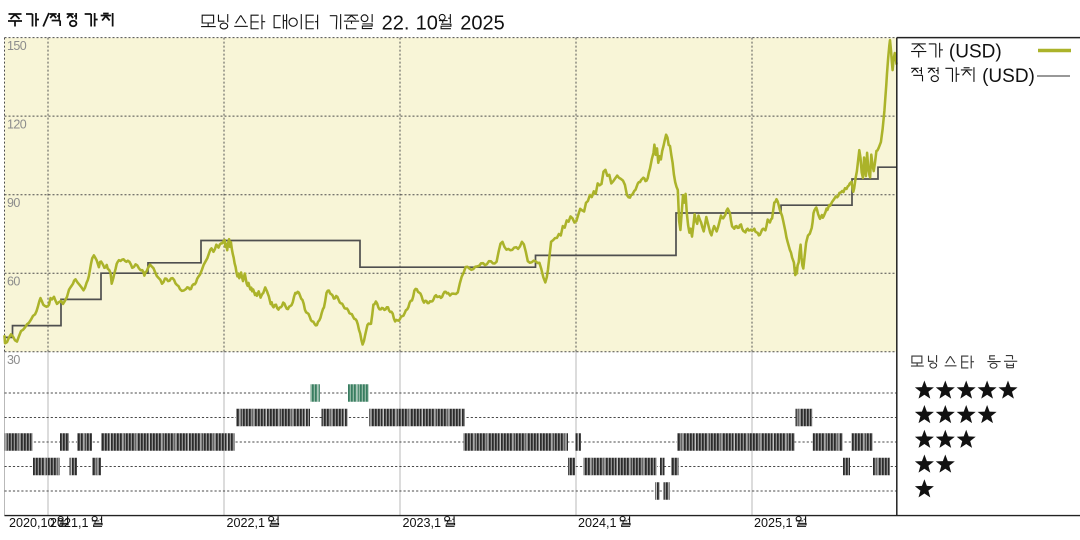  I want to click on svg-text: 90, so click(13, 203).